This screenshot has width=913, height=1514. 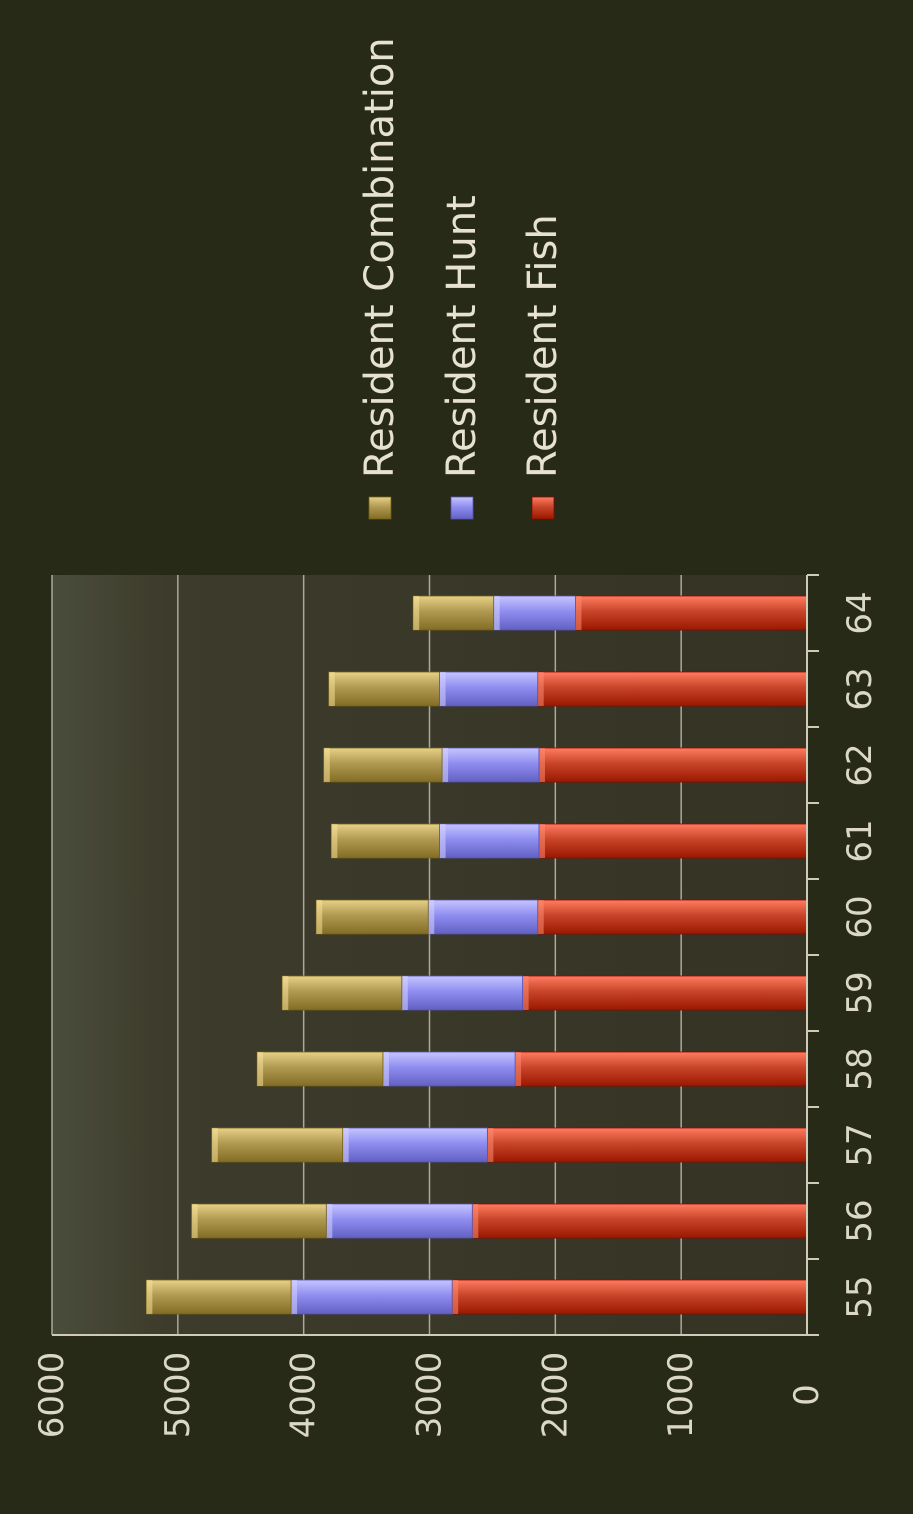 I want to click on legend-label: Resident Hunt, so click(x=462, y=336).